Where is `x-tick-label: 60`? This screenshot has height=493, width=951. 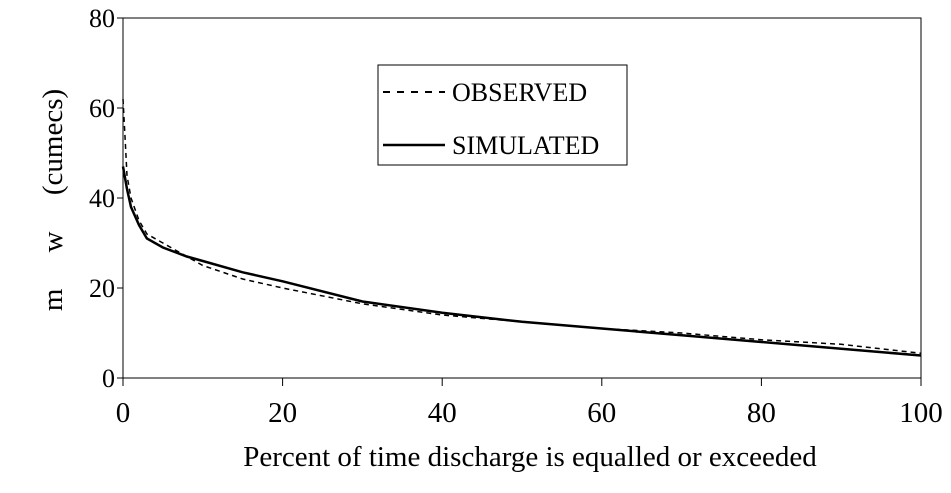
x-tick-label: 60 is located at coordinates (601, 413).